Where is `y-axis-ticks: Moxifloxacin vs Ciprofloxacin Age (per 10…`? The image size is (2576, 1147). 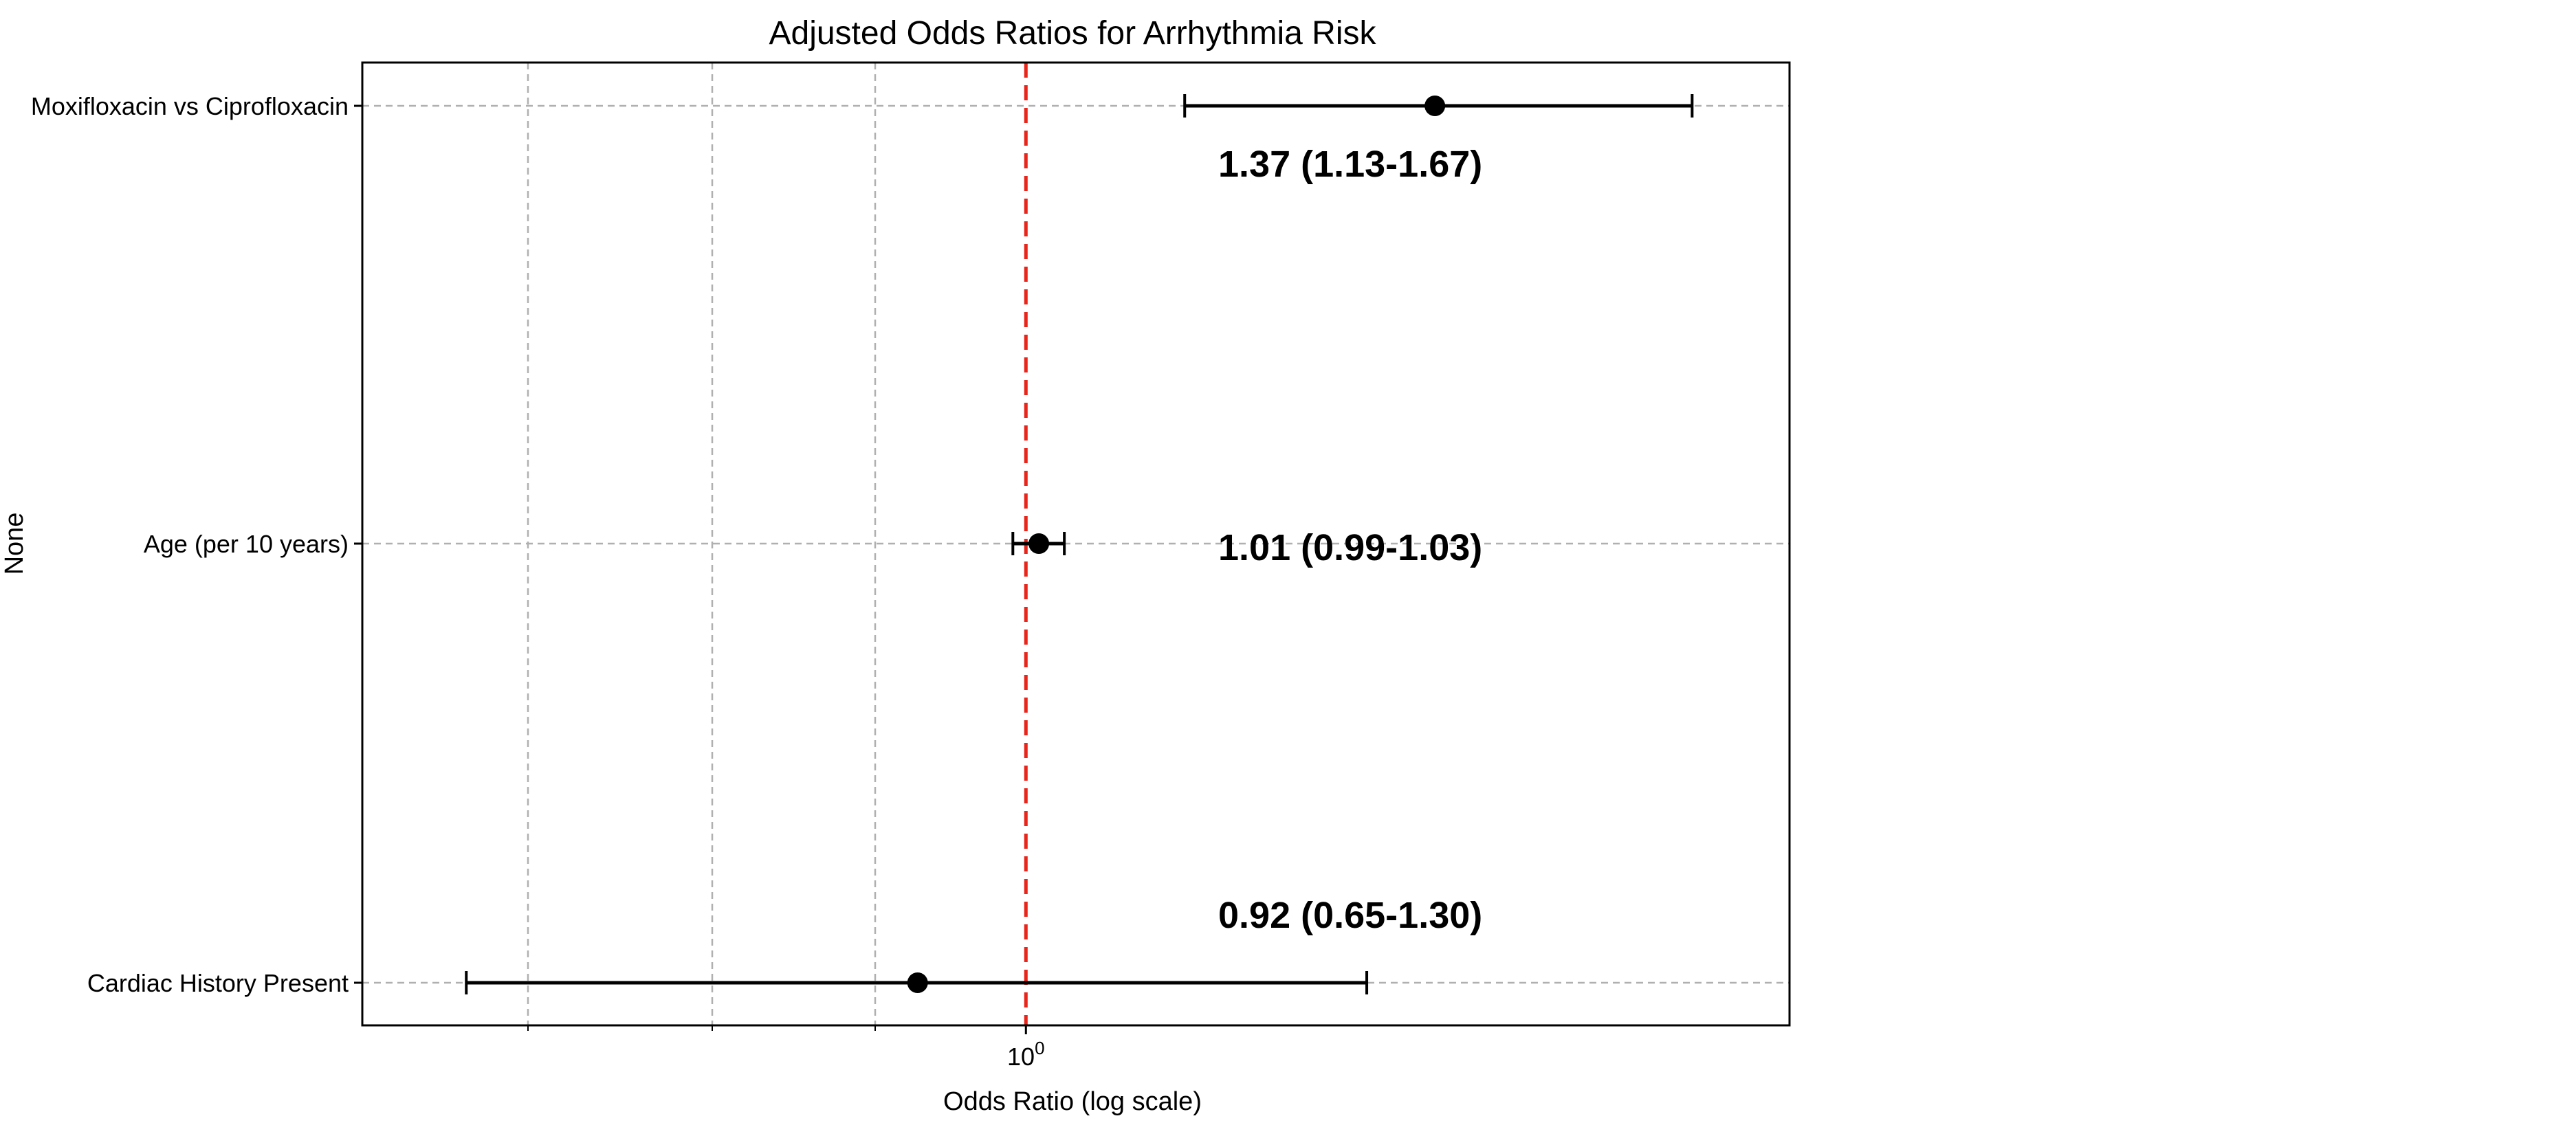
y-axis-ticks: Moxifloxacin vs Ciprofloxacin Age (per 10… is located at coordinates (196, 544).